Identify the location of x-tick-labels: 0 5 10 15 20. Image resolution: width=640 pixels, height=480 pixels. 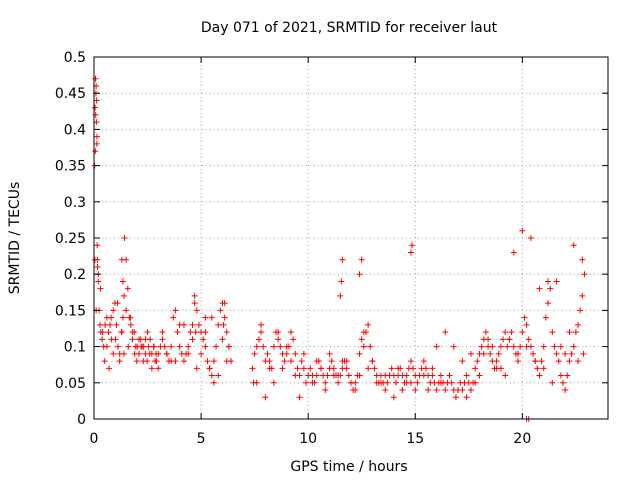
(311, 439).